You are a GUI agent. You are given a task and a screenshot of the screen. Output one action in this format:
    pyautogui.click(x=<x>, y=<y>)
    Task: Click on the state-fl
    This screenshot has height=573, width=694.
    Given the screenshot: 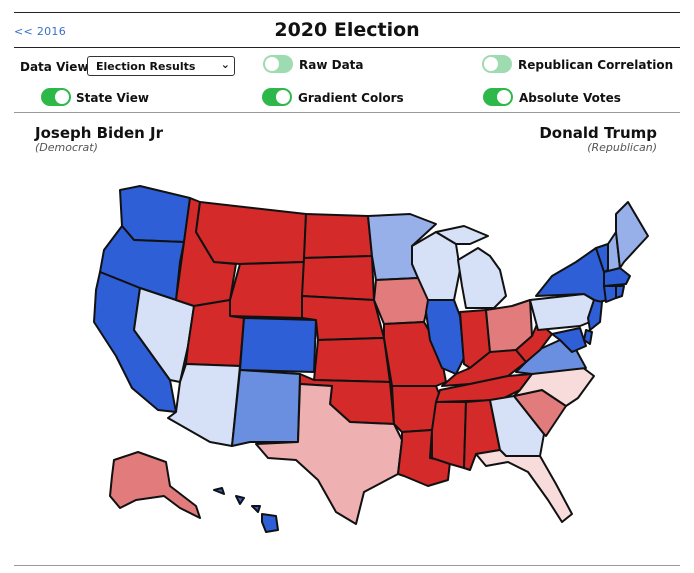 What is the action you would take?
    pyautogui.click(x=524, y=486)
    